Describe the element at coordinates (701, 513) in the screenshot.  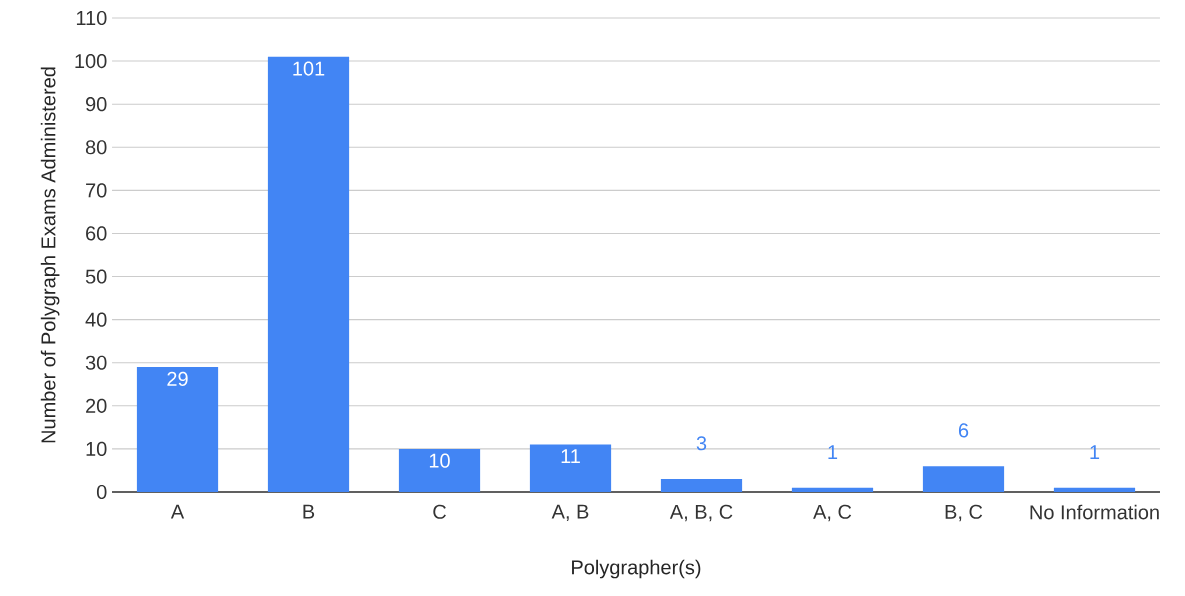
I see `x-tick-label: A, B, C` at that location.